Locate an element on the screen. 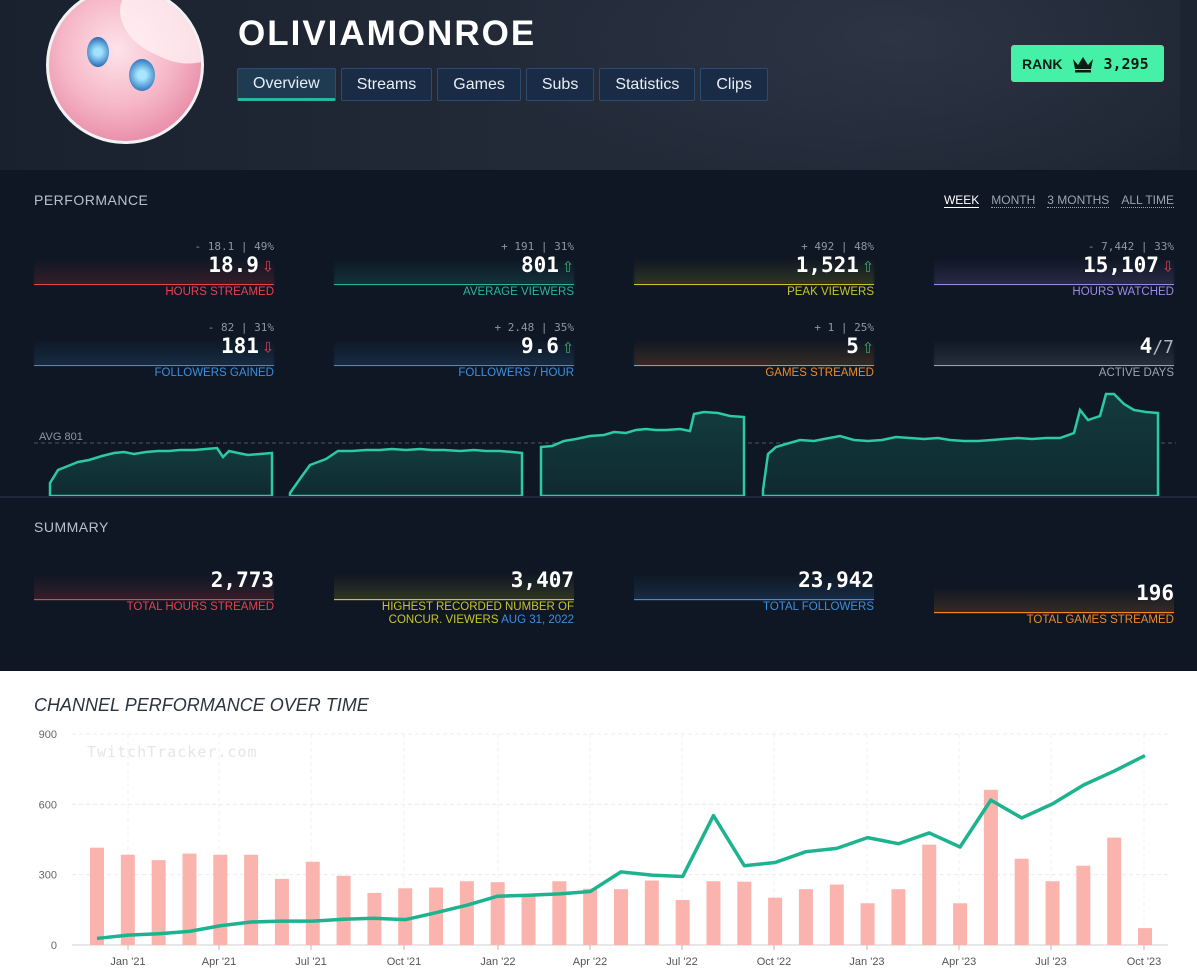  range-week: WEEK is located at coordinates (961, 200).